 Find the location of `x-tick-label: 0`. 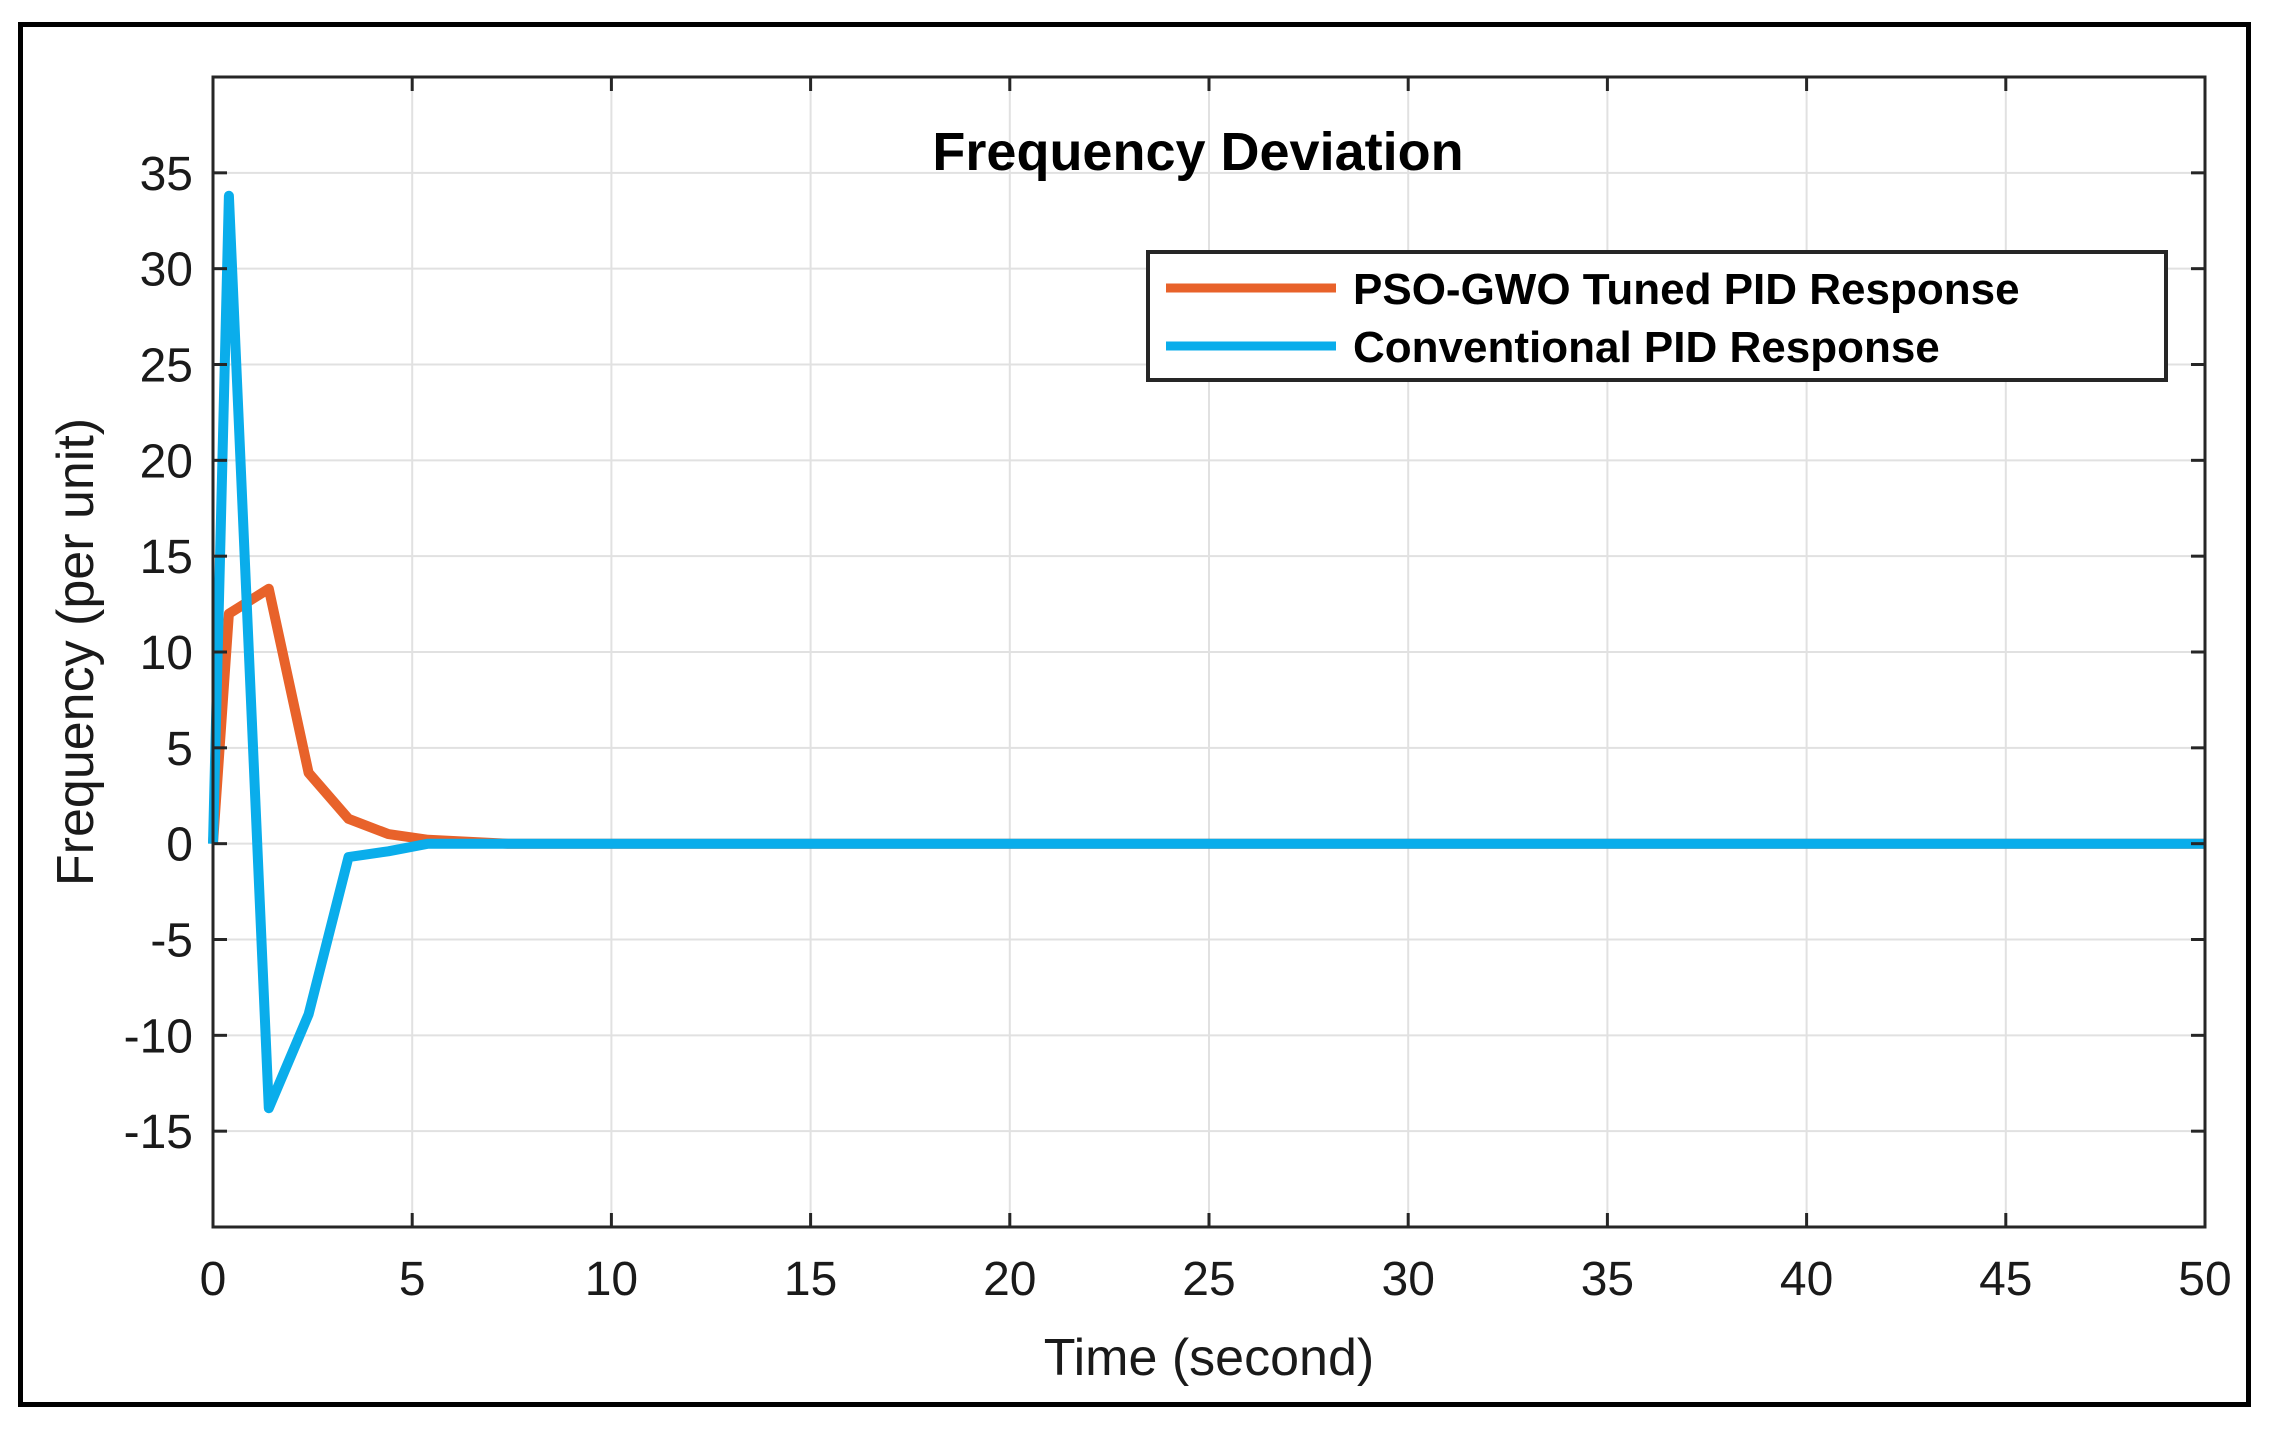

x-tick-label: 0 is located at coordinates (213, 1279).